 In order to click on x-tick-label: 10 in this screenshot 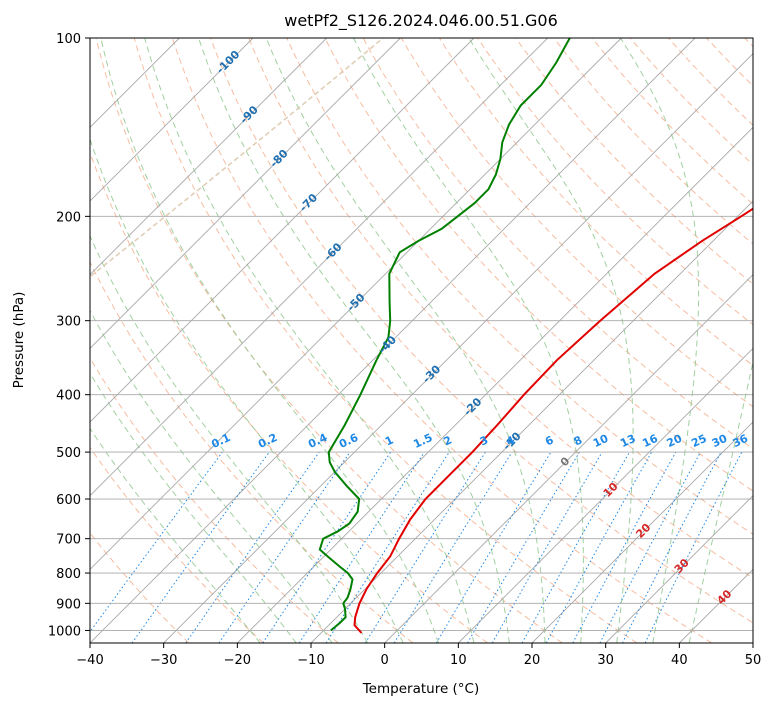, I will do `click(458, 660)`.